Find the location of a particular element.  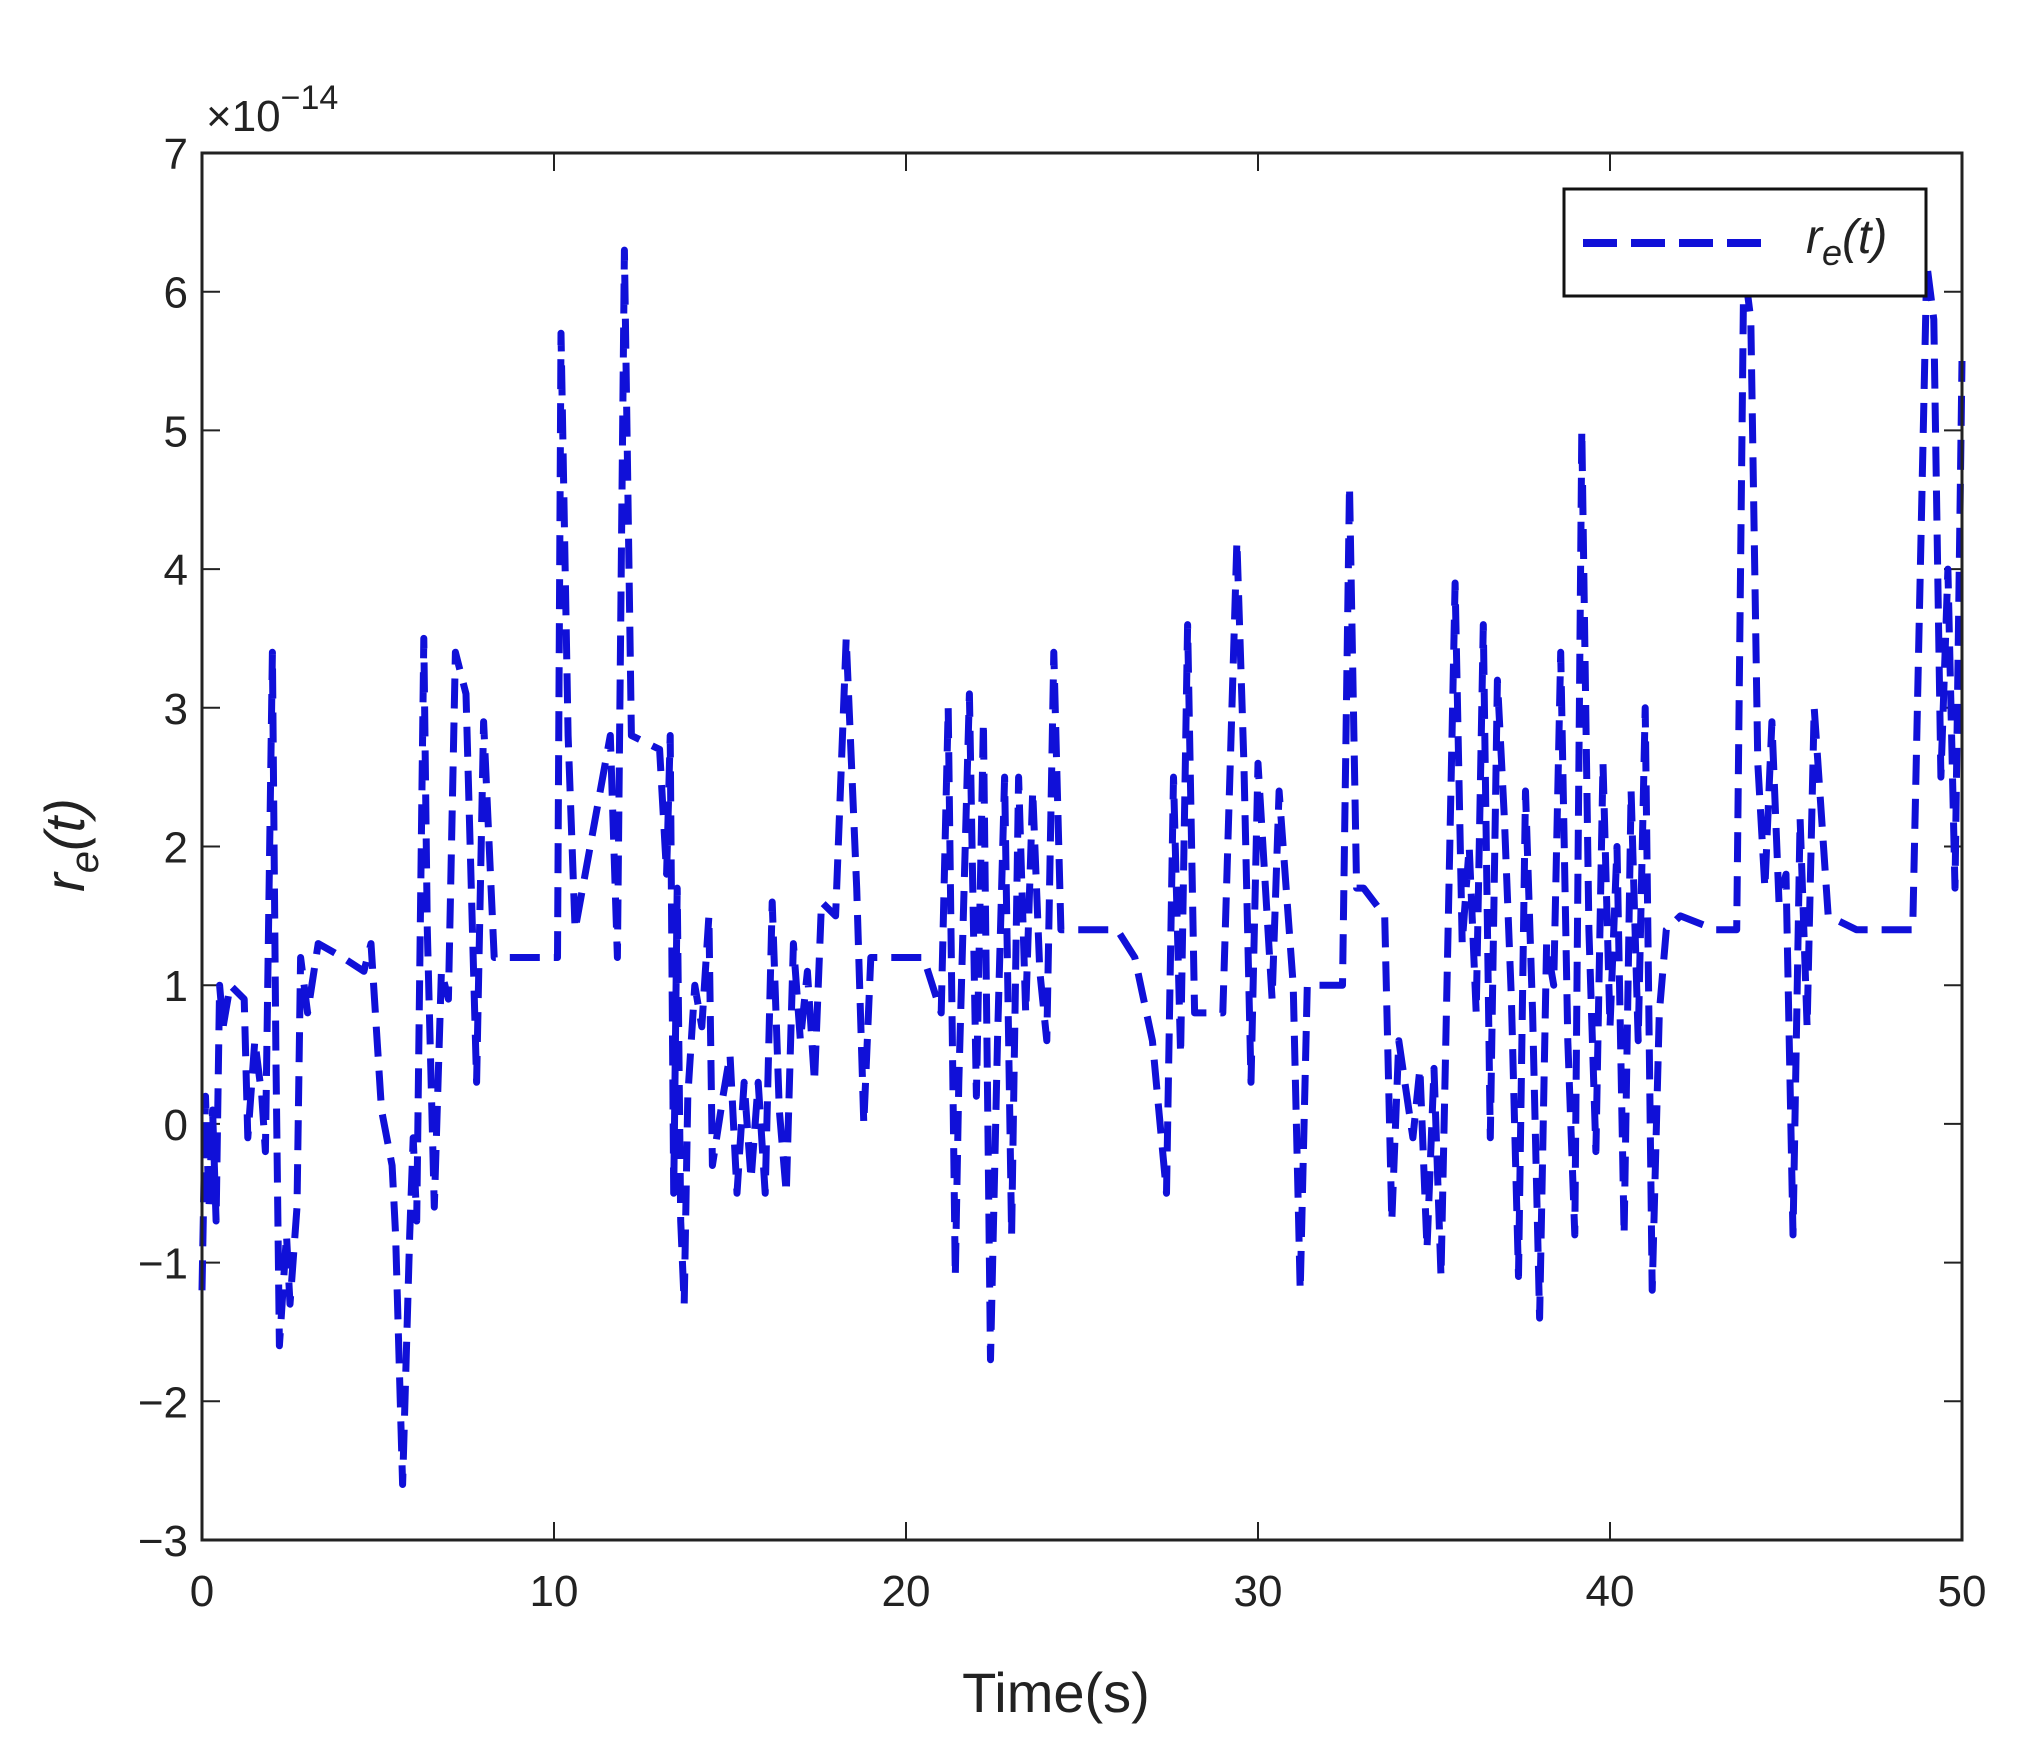

y-exponent-label: ×10⁻¹⁴ is located at coordinates (272, 110).